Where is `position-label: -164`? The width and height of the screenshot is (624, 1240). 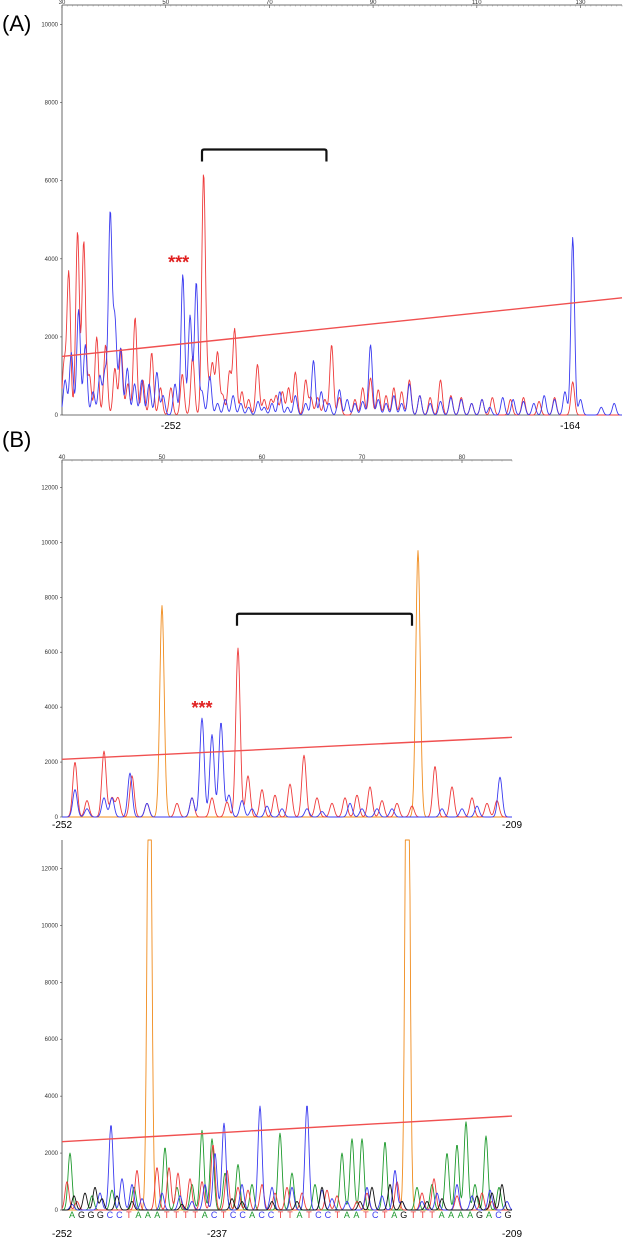 position-label: -164 is located at coordinates (570, 426).